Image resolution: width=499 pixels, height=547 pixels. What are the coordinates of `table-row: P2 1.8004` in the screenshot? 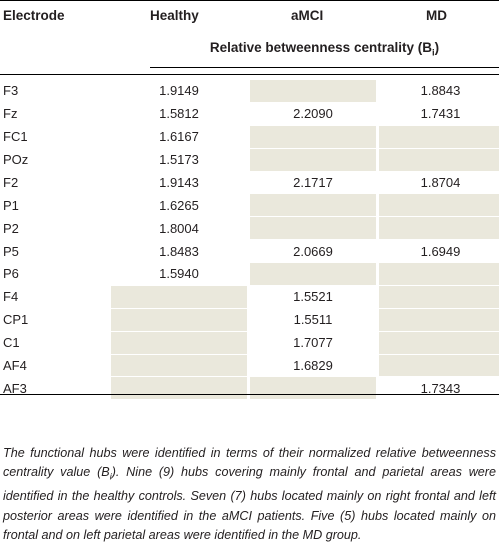 It's located at (249, 228).